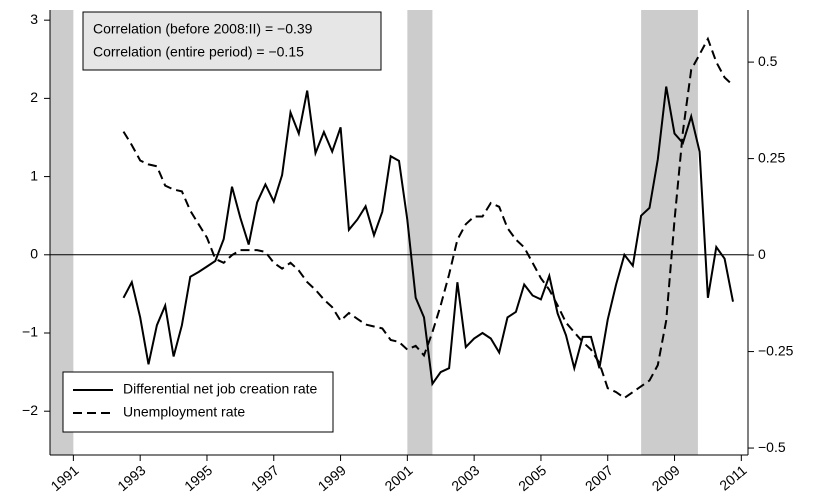  I want to click on legend-label: Differential net job creation rate, so click(220, 389).